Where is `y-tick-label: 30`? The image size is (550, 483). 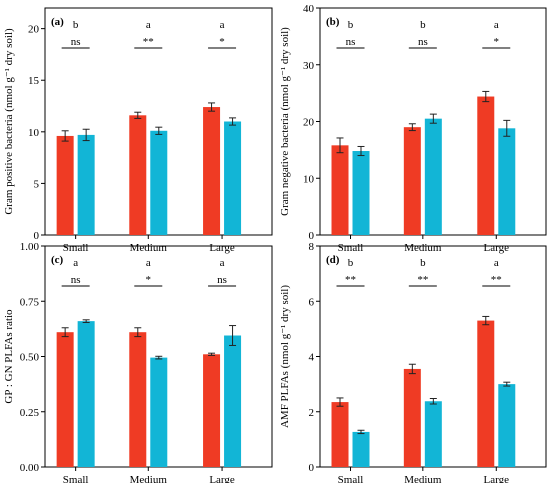
y-tick-label: 30 is located at coordinates (309, 66).